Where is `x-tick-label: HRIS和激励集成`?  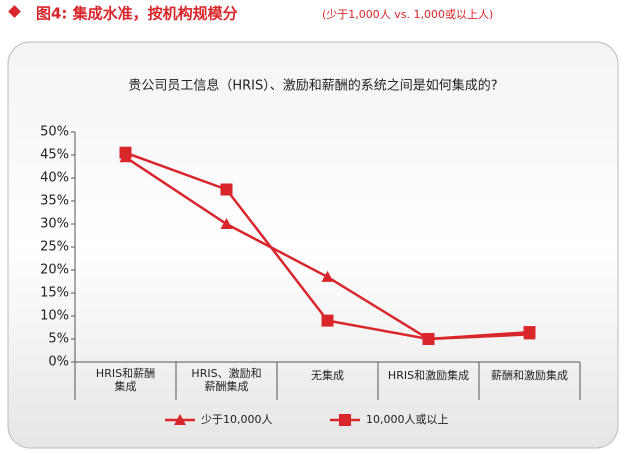
x-tick-label: HRIS和激励集成 is located at coordinates (428, 375).